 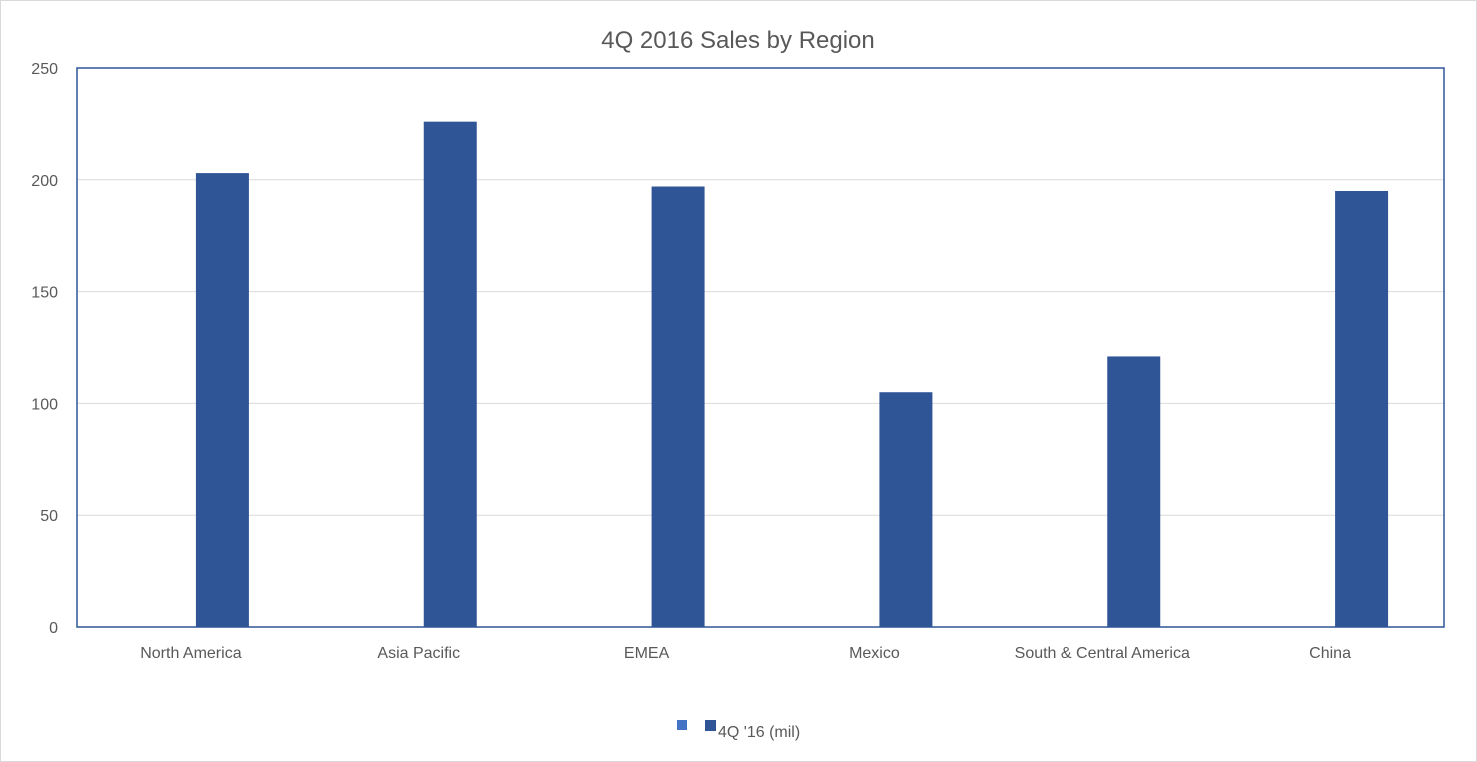 I want to click on y-axis-ticks: 0 50 100 150 200 250, so click(x=44, y=349).